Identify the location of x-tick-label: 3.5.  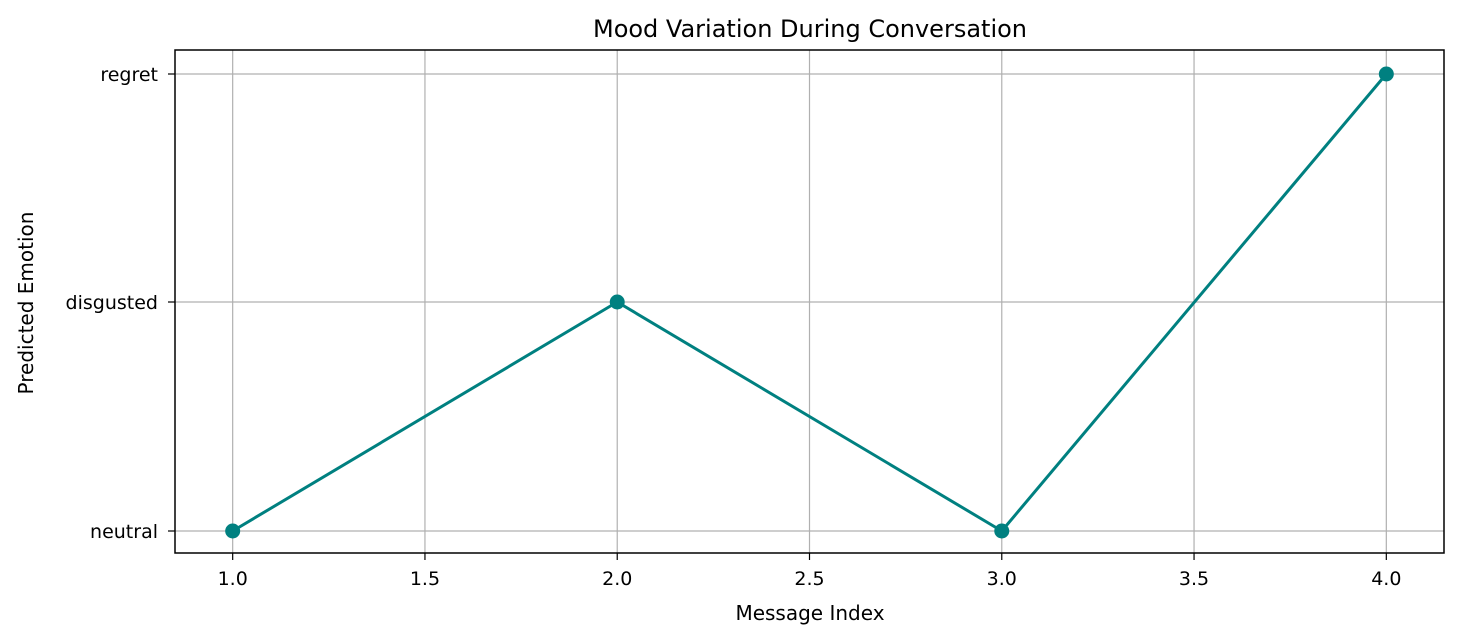
(1194, 579).